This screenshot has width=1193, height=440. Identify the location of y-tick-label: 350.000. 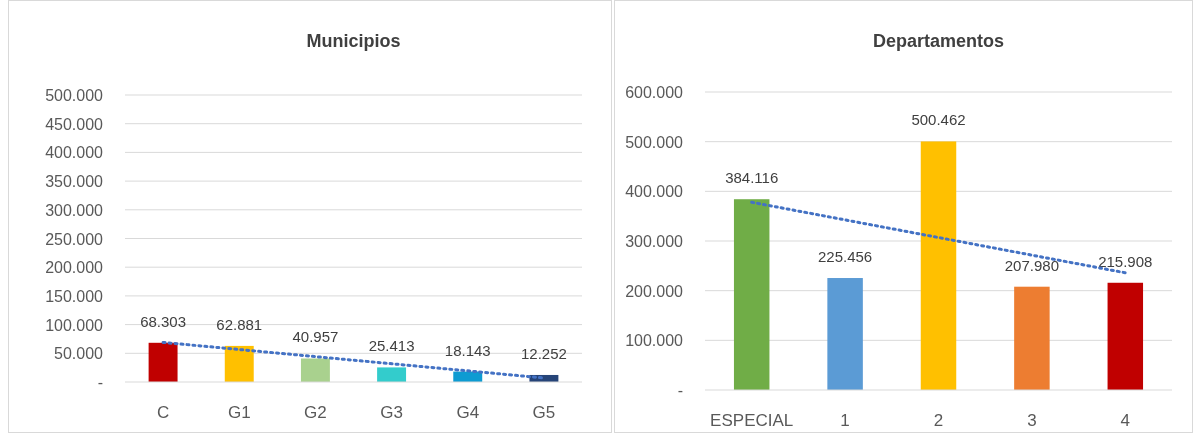
(74, 182).